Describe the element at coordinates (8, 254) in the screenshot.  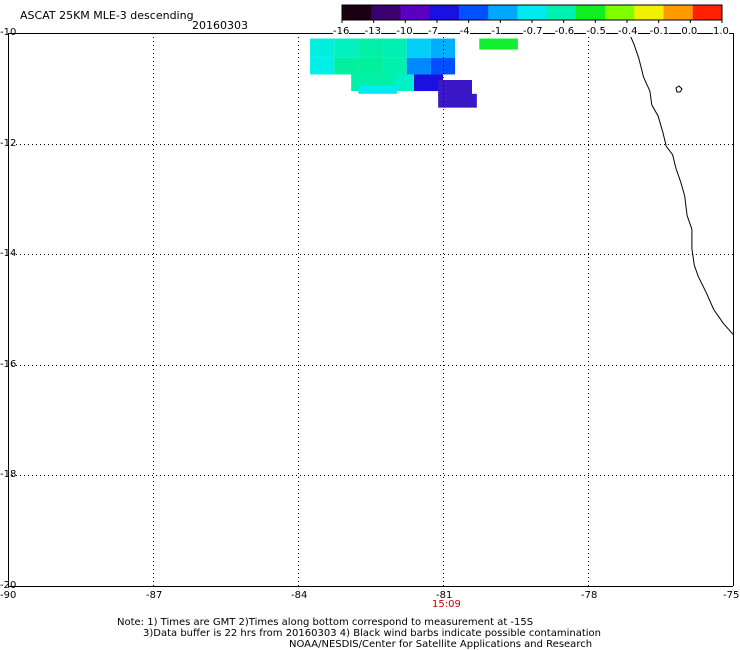
I see `latitude-label: -14` at that location.